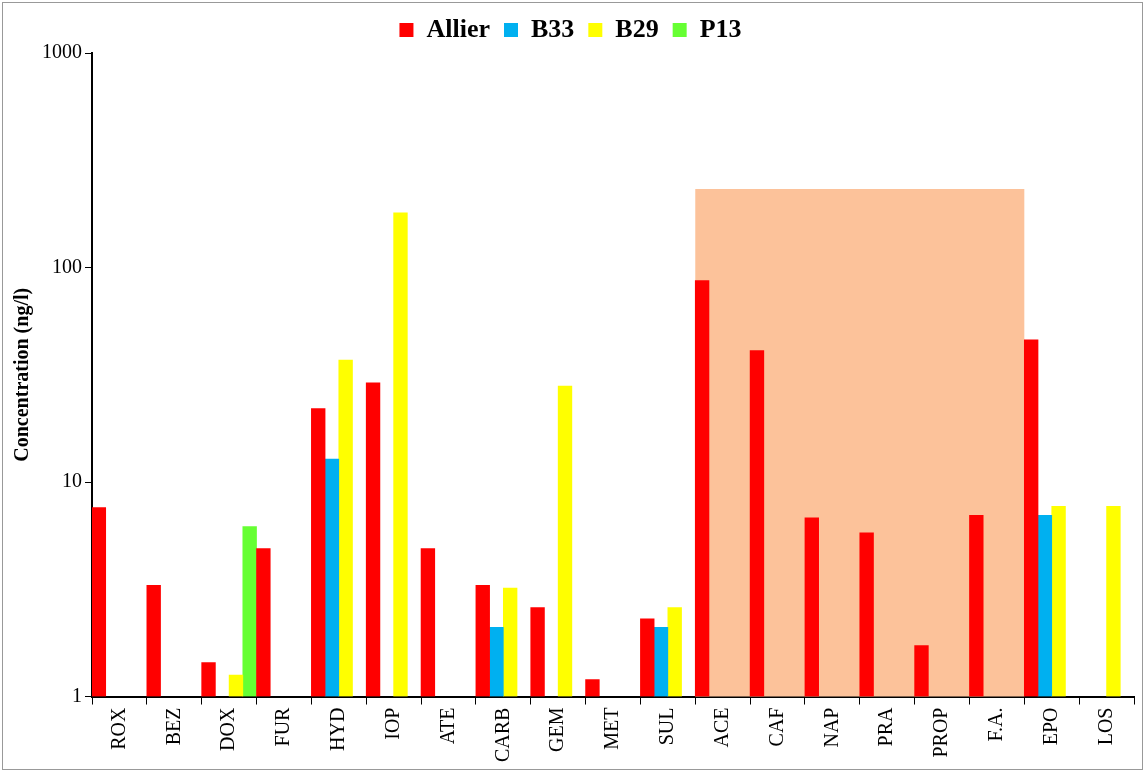 The height and width of the screenshot is (772, 1145). Describe the element at coordinates (775, 727) in the screenshot. I see `x-tick-label: CAF` at that location.